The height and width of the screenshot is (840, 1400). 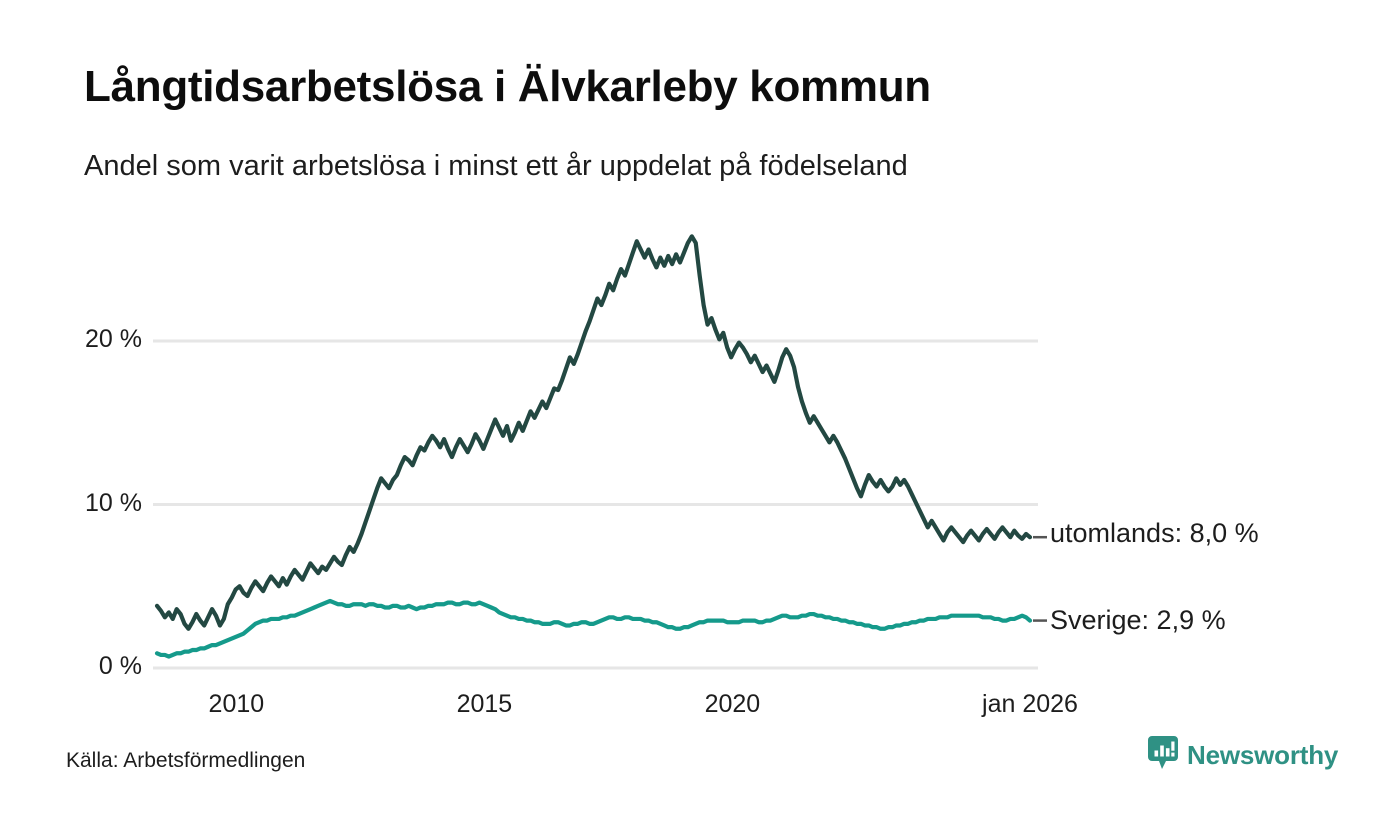 What do you see at coordinates (113, 339) in the screenshot?
I see `y-axis-tick-label: 20 %` at bounding box center [113, 339].